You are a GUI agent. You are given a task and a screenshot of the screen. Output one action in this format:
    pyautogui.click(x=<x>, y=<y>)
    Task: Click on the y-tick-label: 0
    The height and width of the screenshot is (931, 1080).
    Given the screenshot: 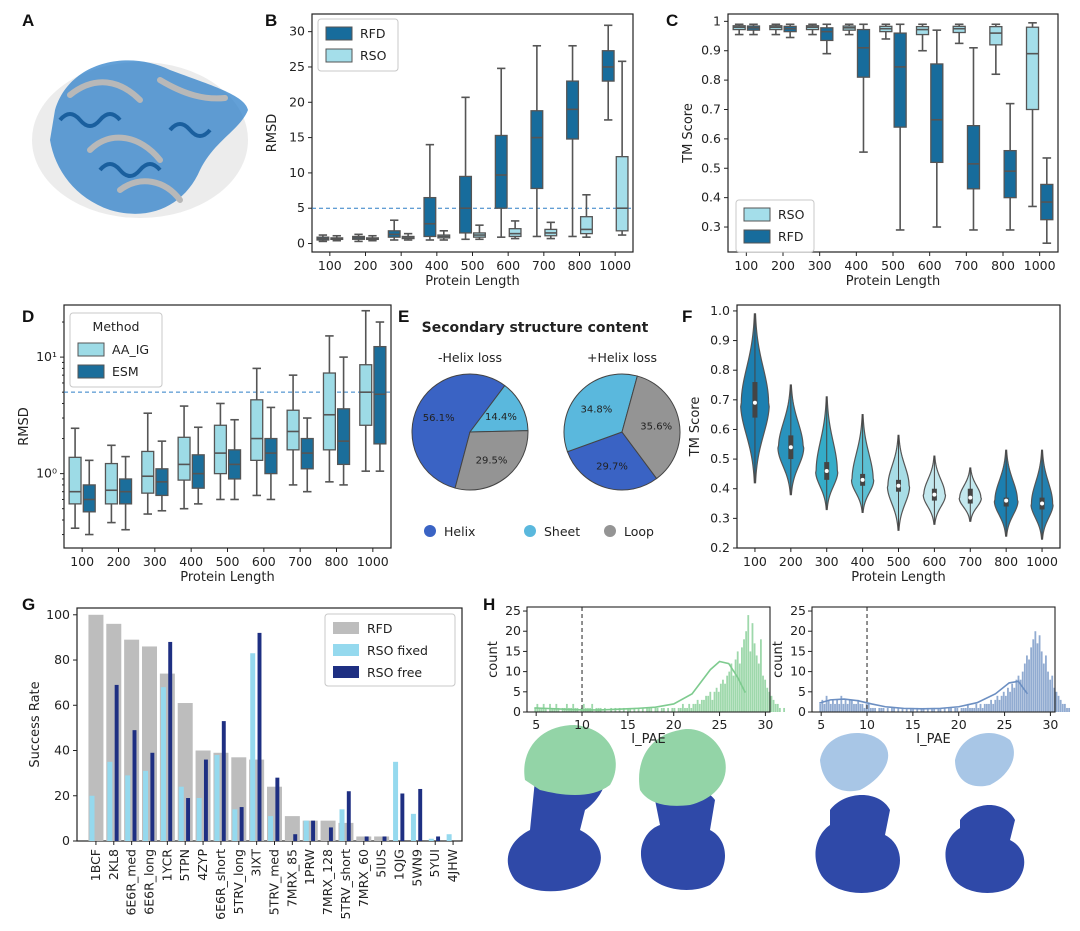 What is the action you would take?
    pyautogui.click(x=301, y=243)
    